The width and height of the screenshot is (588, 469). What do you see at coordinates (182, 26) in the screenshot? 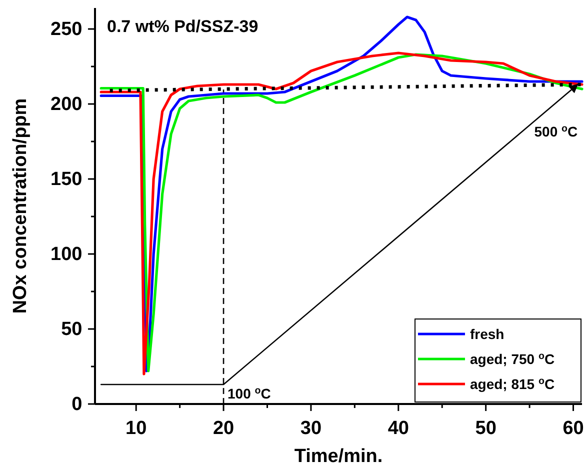
I see `text: 0.7 wt% Pd/SSZ-39` at bounding box center [182, 26].